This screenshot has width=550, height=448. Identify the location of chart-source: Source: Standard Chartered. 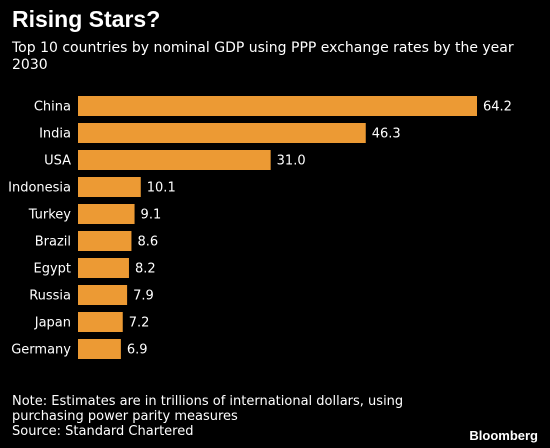
(103, 431).